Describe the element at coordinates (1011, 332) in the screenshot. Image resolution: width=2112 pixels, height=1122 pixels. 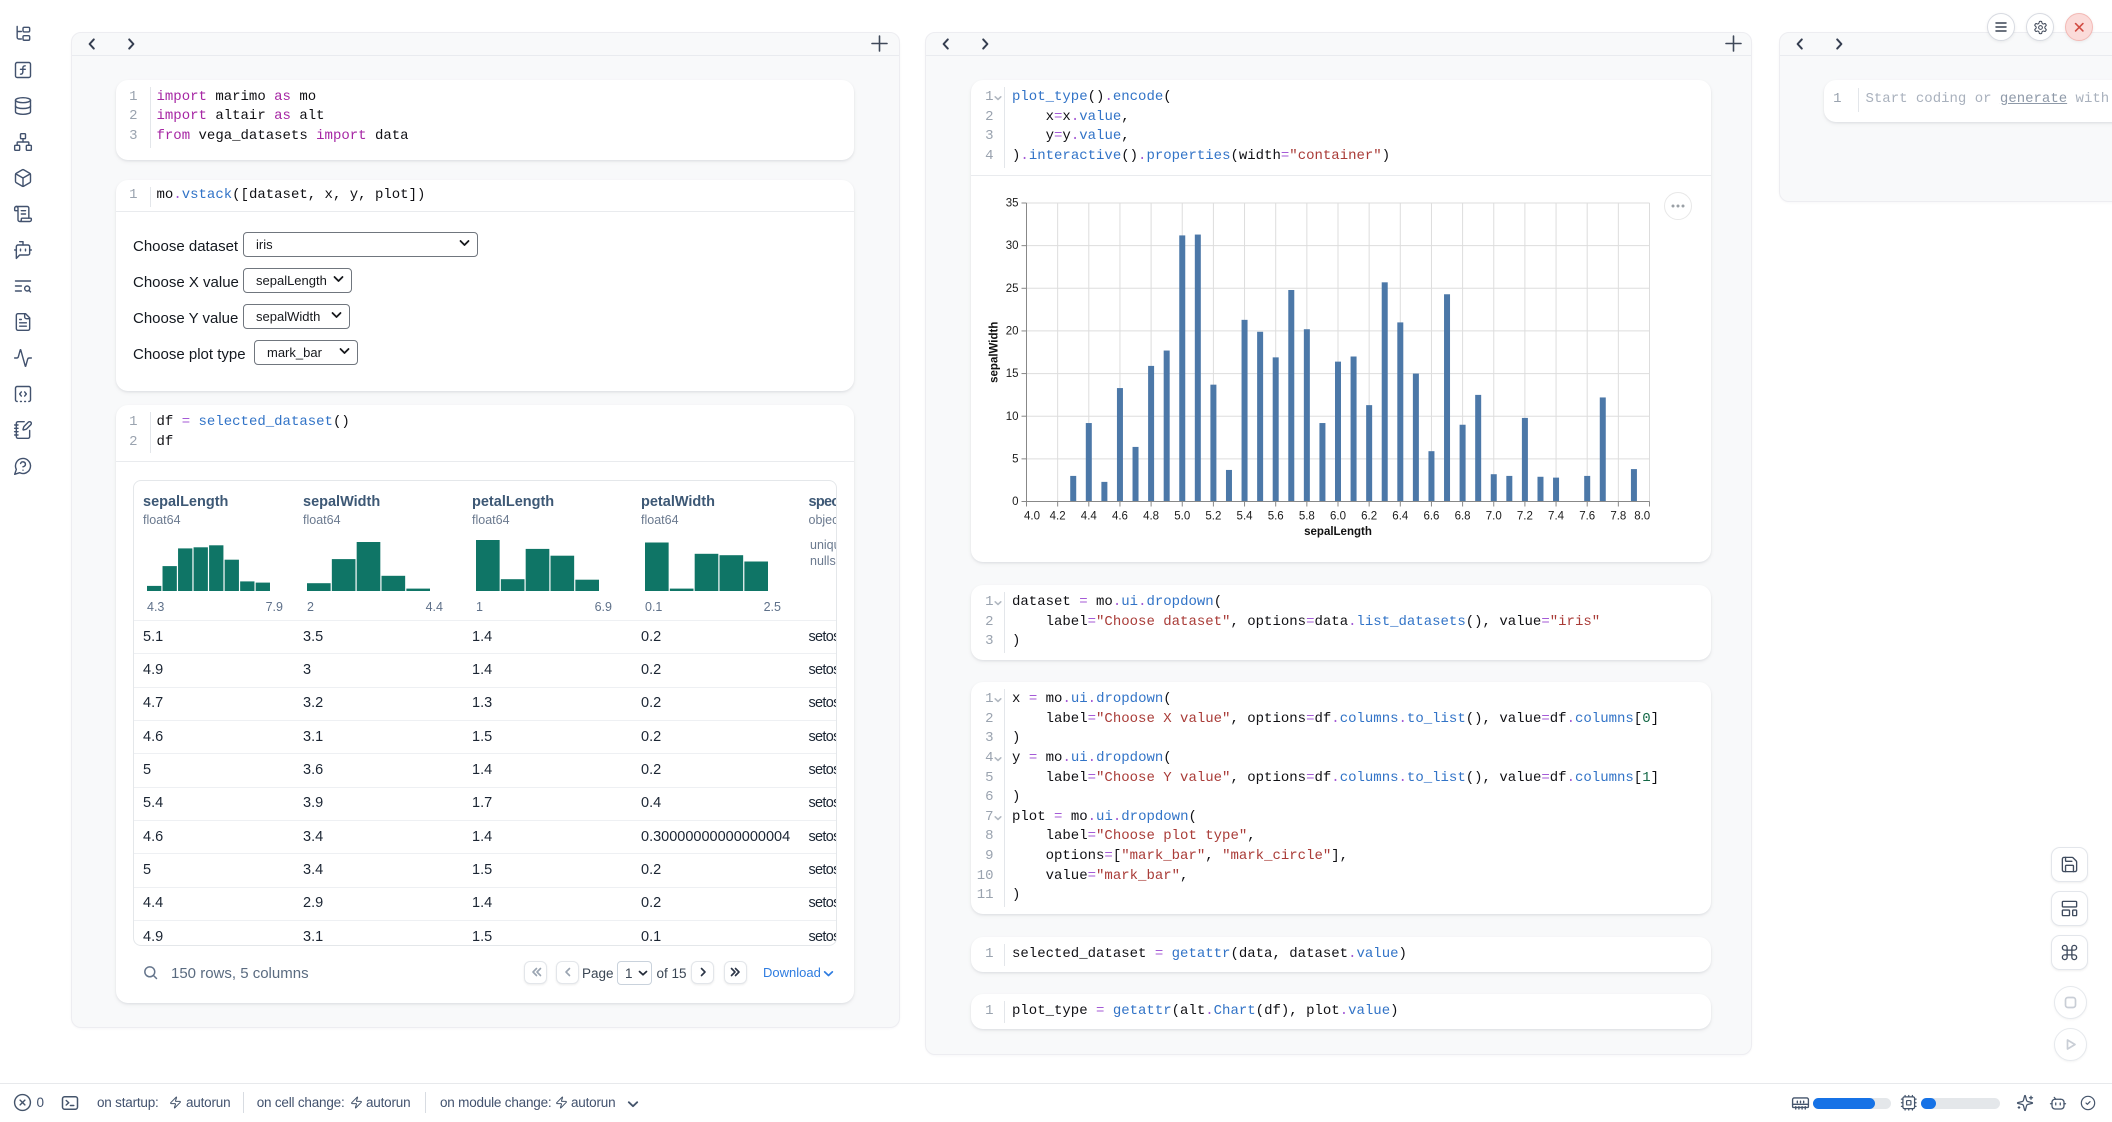
I see `svg-text: 20` at that location.